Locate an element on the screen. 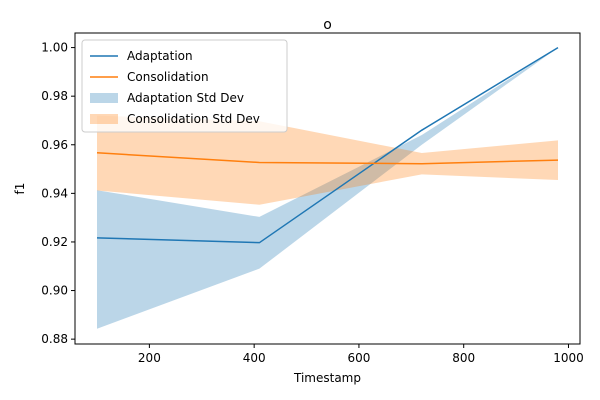 This screenshot has height=400, width=600. y-tick-label: 0.96 is located at coordinates (54, 145).